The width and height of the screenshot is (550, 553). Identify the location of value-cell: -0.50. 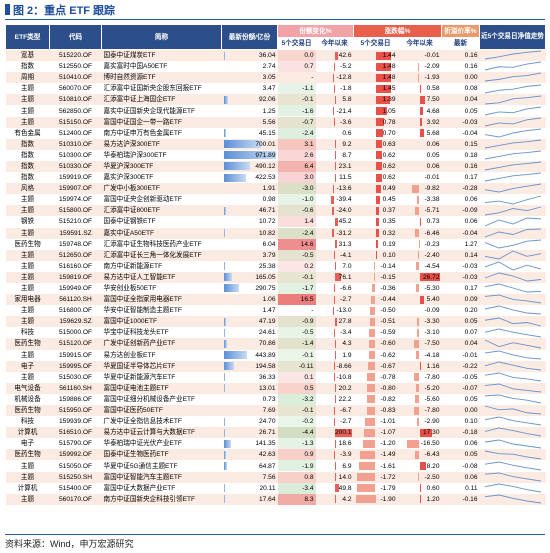
(376, 310).